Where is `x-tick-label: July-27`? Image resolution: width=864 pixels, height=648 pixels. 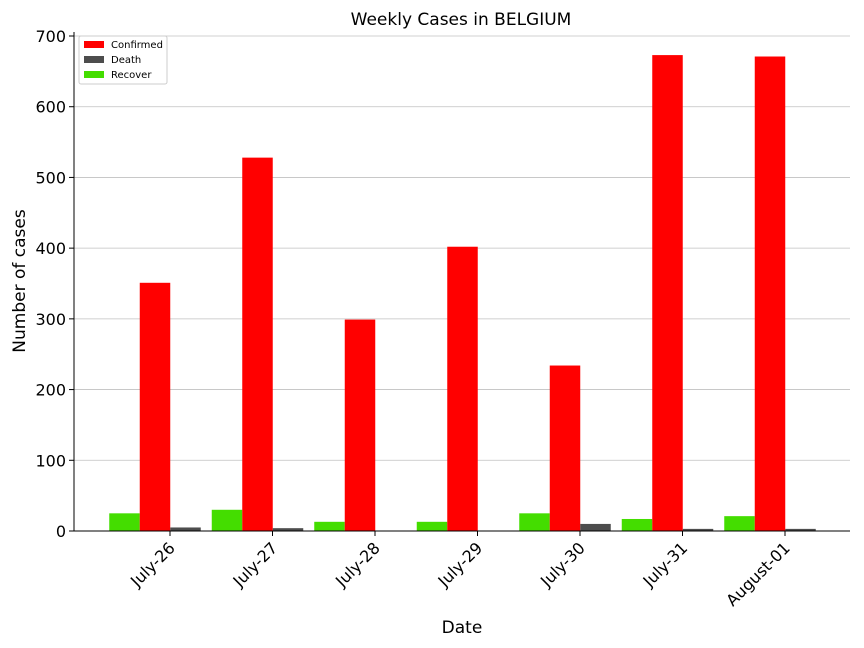
x-tick-label: July-27 is located at coordinates (255, 564).